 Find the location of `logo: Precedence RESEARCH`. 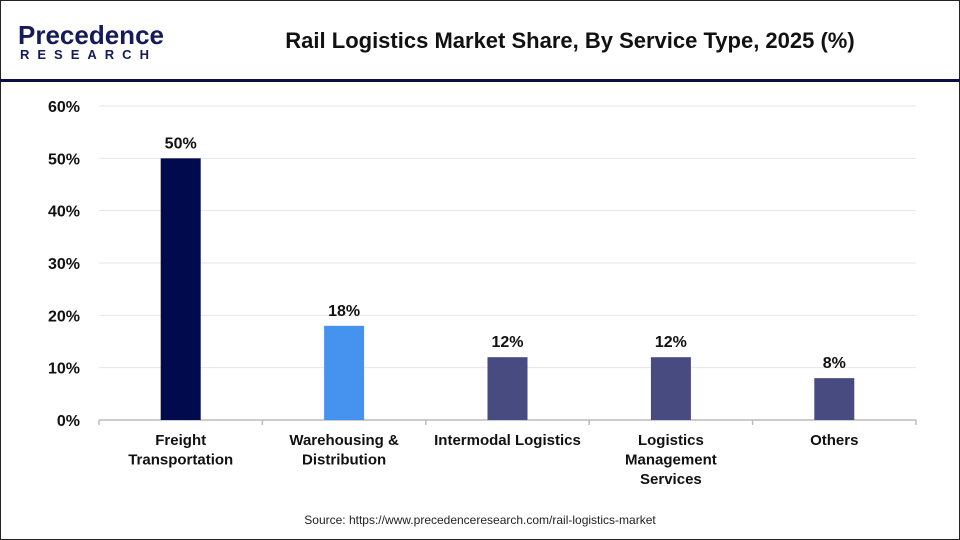

logo: Precedence RESEARCH is located at coordinates (91, 42).